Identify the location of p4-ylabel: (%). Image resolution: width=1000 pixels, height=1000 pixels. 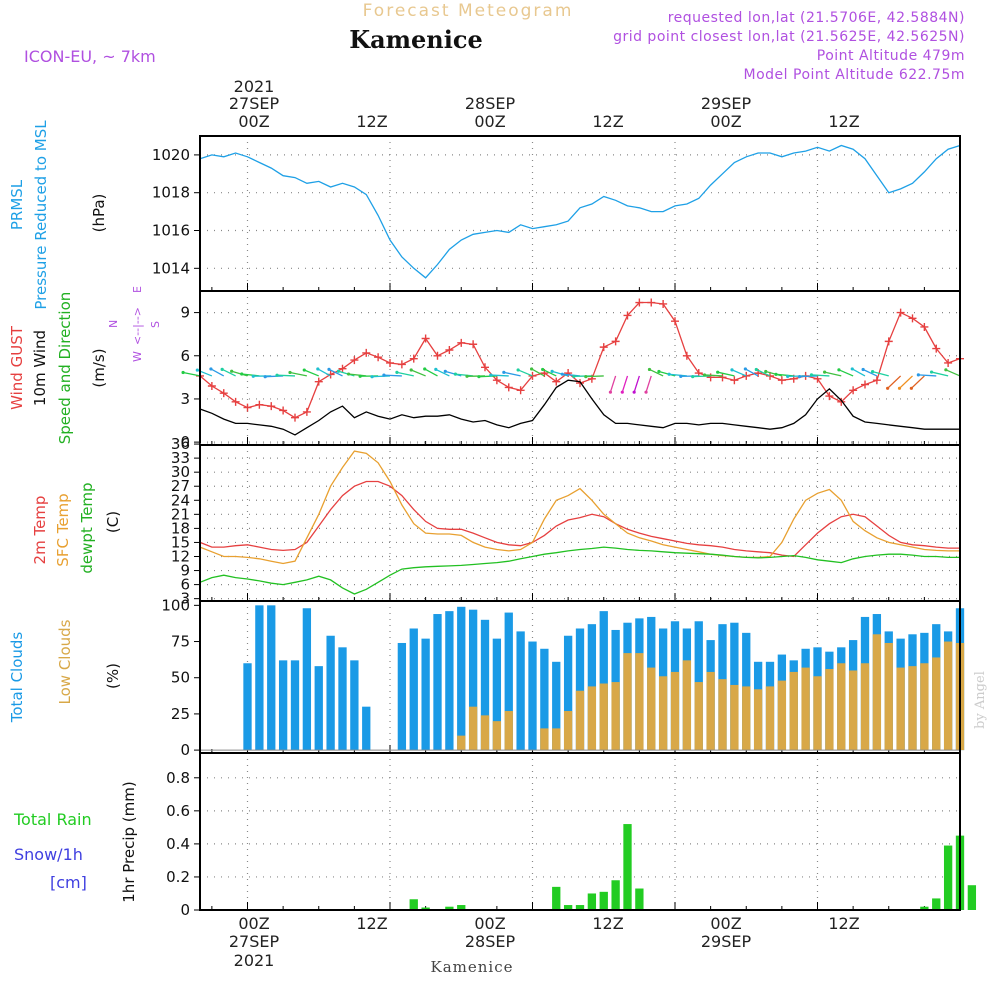
(113, 676).